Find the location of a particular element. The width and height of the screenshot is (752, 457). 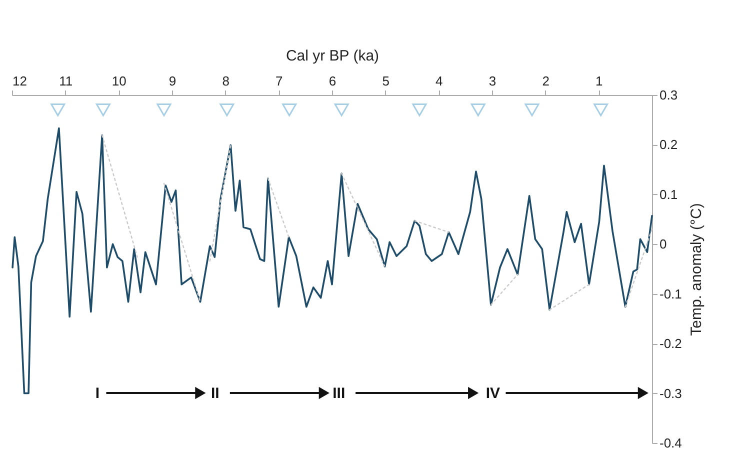

x-tick-label: 1 is located at coordinates (599, 81).